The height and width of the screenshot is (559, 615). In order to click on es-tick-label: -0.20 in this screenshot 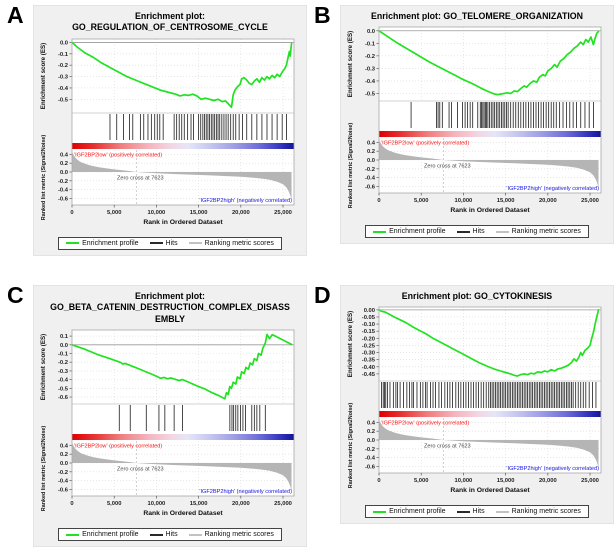, I will do `click(368, 340)`.